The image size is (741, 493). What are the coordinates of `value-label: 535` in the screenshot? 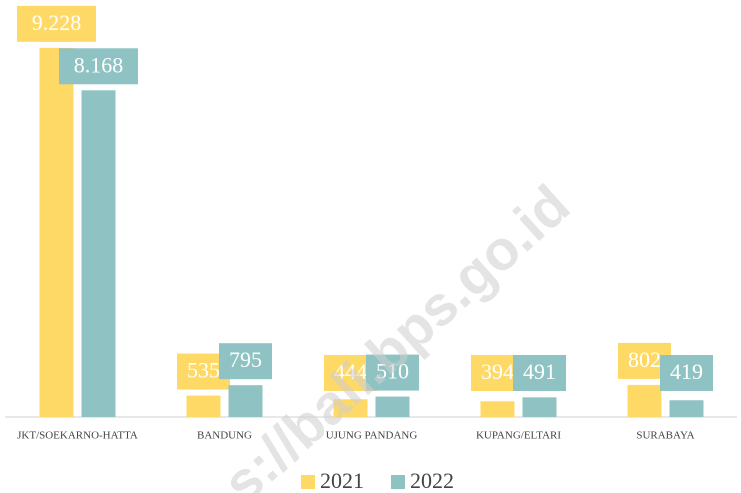 It's located at (203, 370).